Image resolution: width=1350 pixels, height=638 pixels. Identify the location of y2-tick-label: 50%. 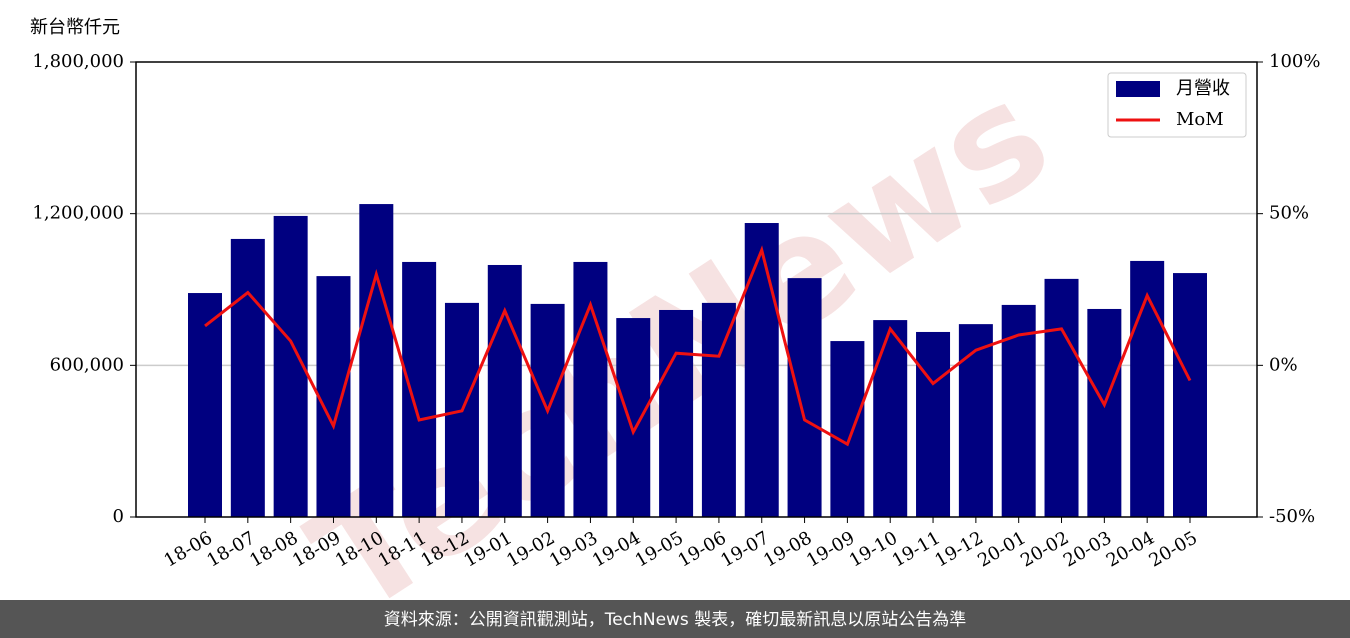
(1289, 213).